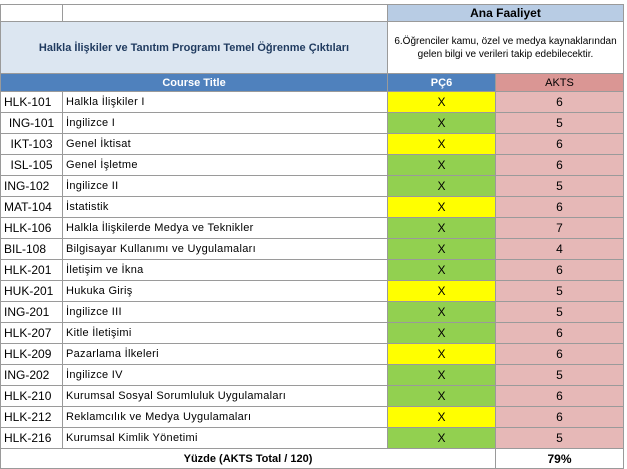 Image resolution: width=627 pixels, height=469 pixels. What do you see at coordinates (31, 333) in the screenshot?
I see `course-code-cell: HLK-207` at bounding box center [31, 333].